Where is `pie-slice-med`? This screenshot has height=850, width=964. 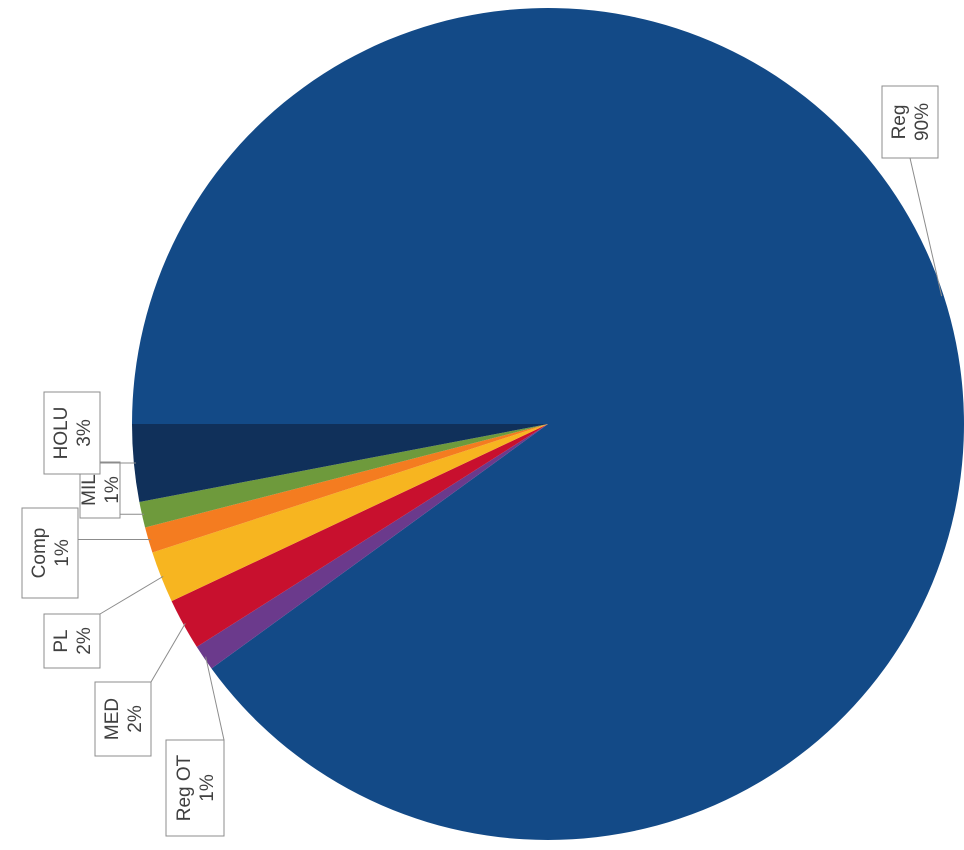 pie-slice-med is located at coordinates (359, 535).